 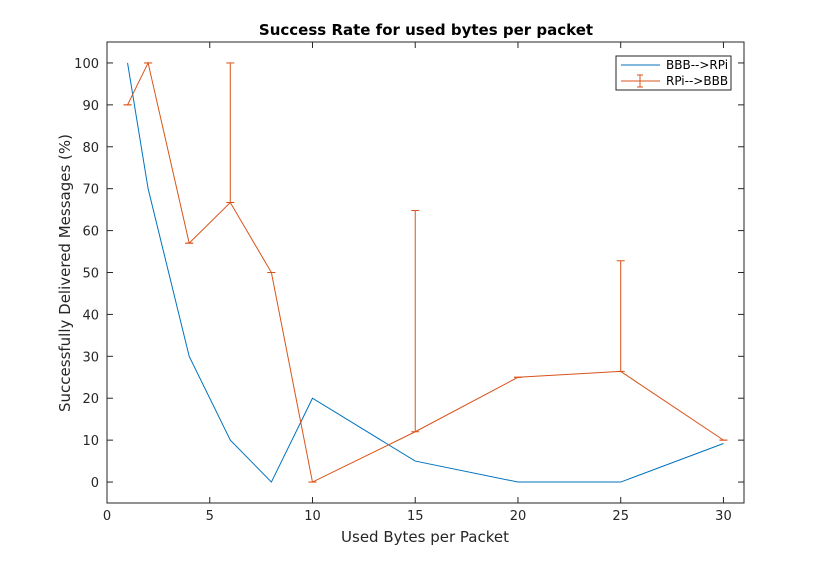 What do you see at coordinates (90, 315) in the screenshot?
I see `y-tick-label: 40` at bounding box center [90, 315].